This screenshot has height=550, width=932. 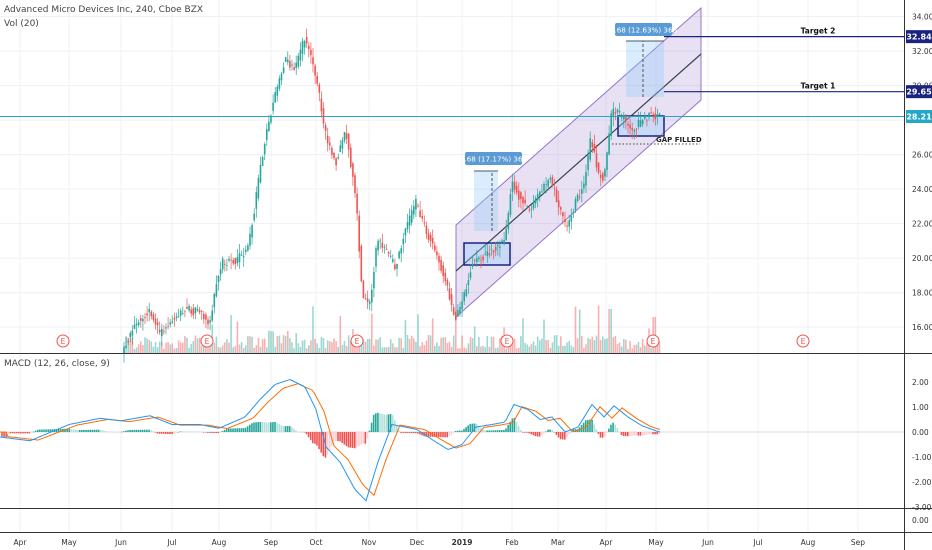 What do you see at coordinates (493, 158) in the screenshot?
I see `projection-1-badge` at bounding box center [493, 158].